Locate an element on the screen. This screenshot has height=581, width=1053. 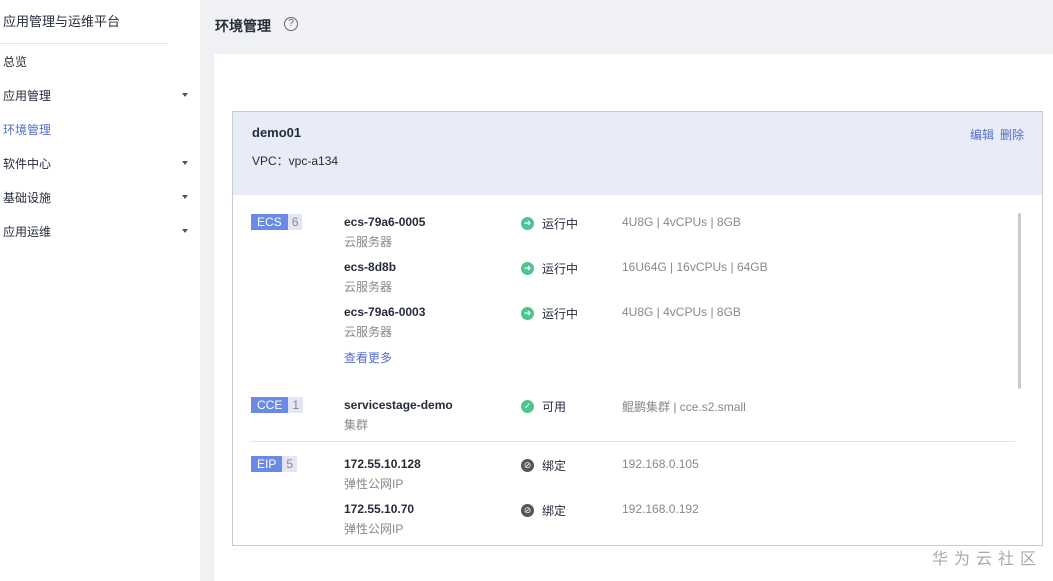
resource-spec: 16U64G | 16vCPUs | 64GB is located at coordinates (695, 267).